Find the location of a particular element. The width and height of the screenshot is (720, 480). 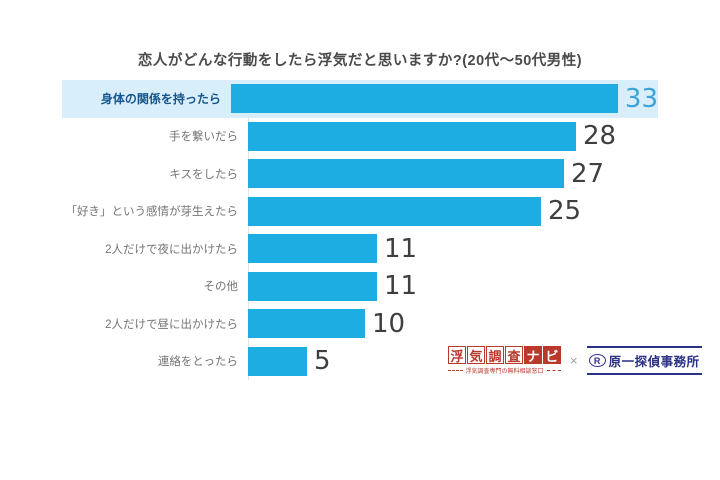

chart-row: 連絡をとったら 5 is located at coordinates (360, 362).